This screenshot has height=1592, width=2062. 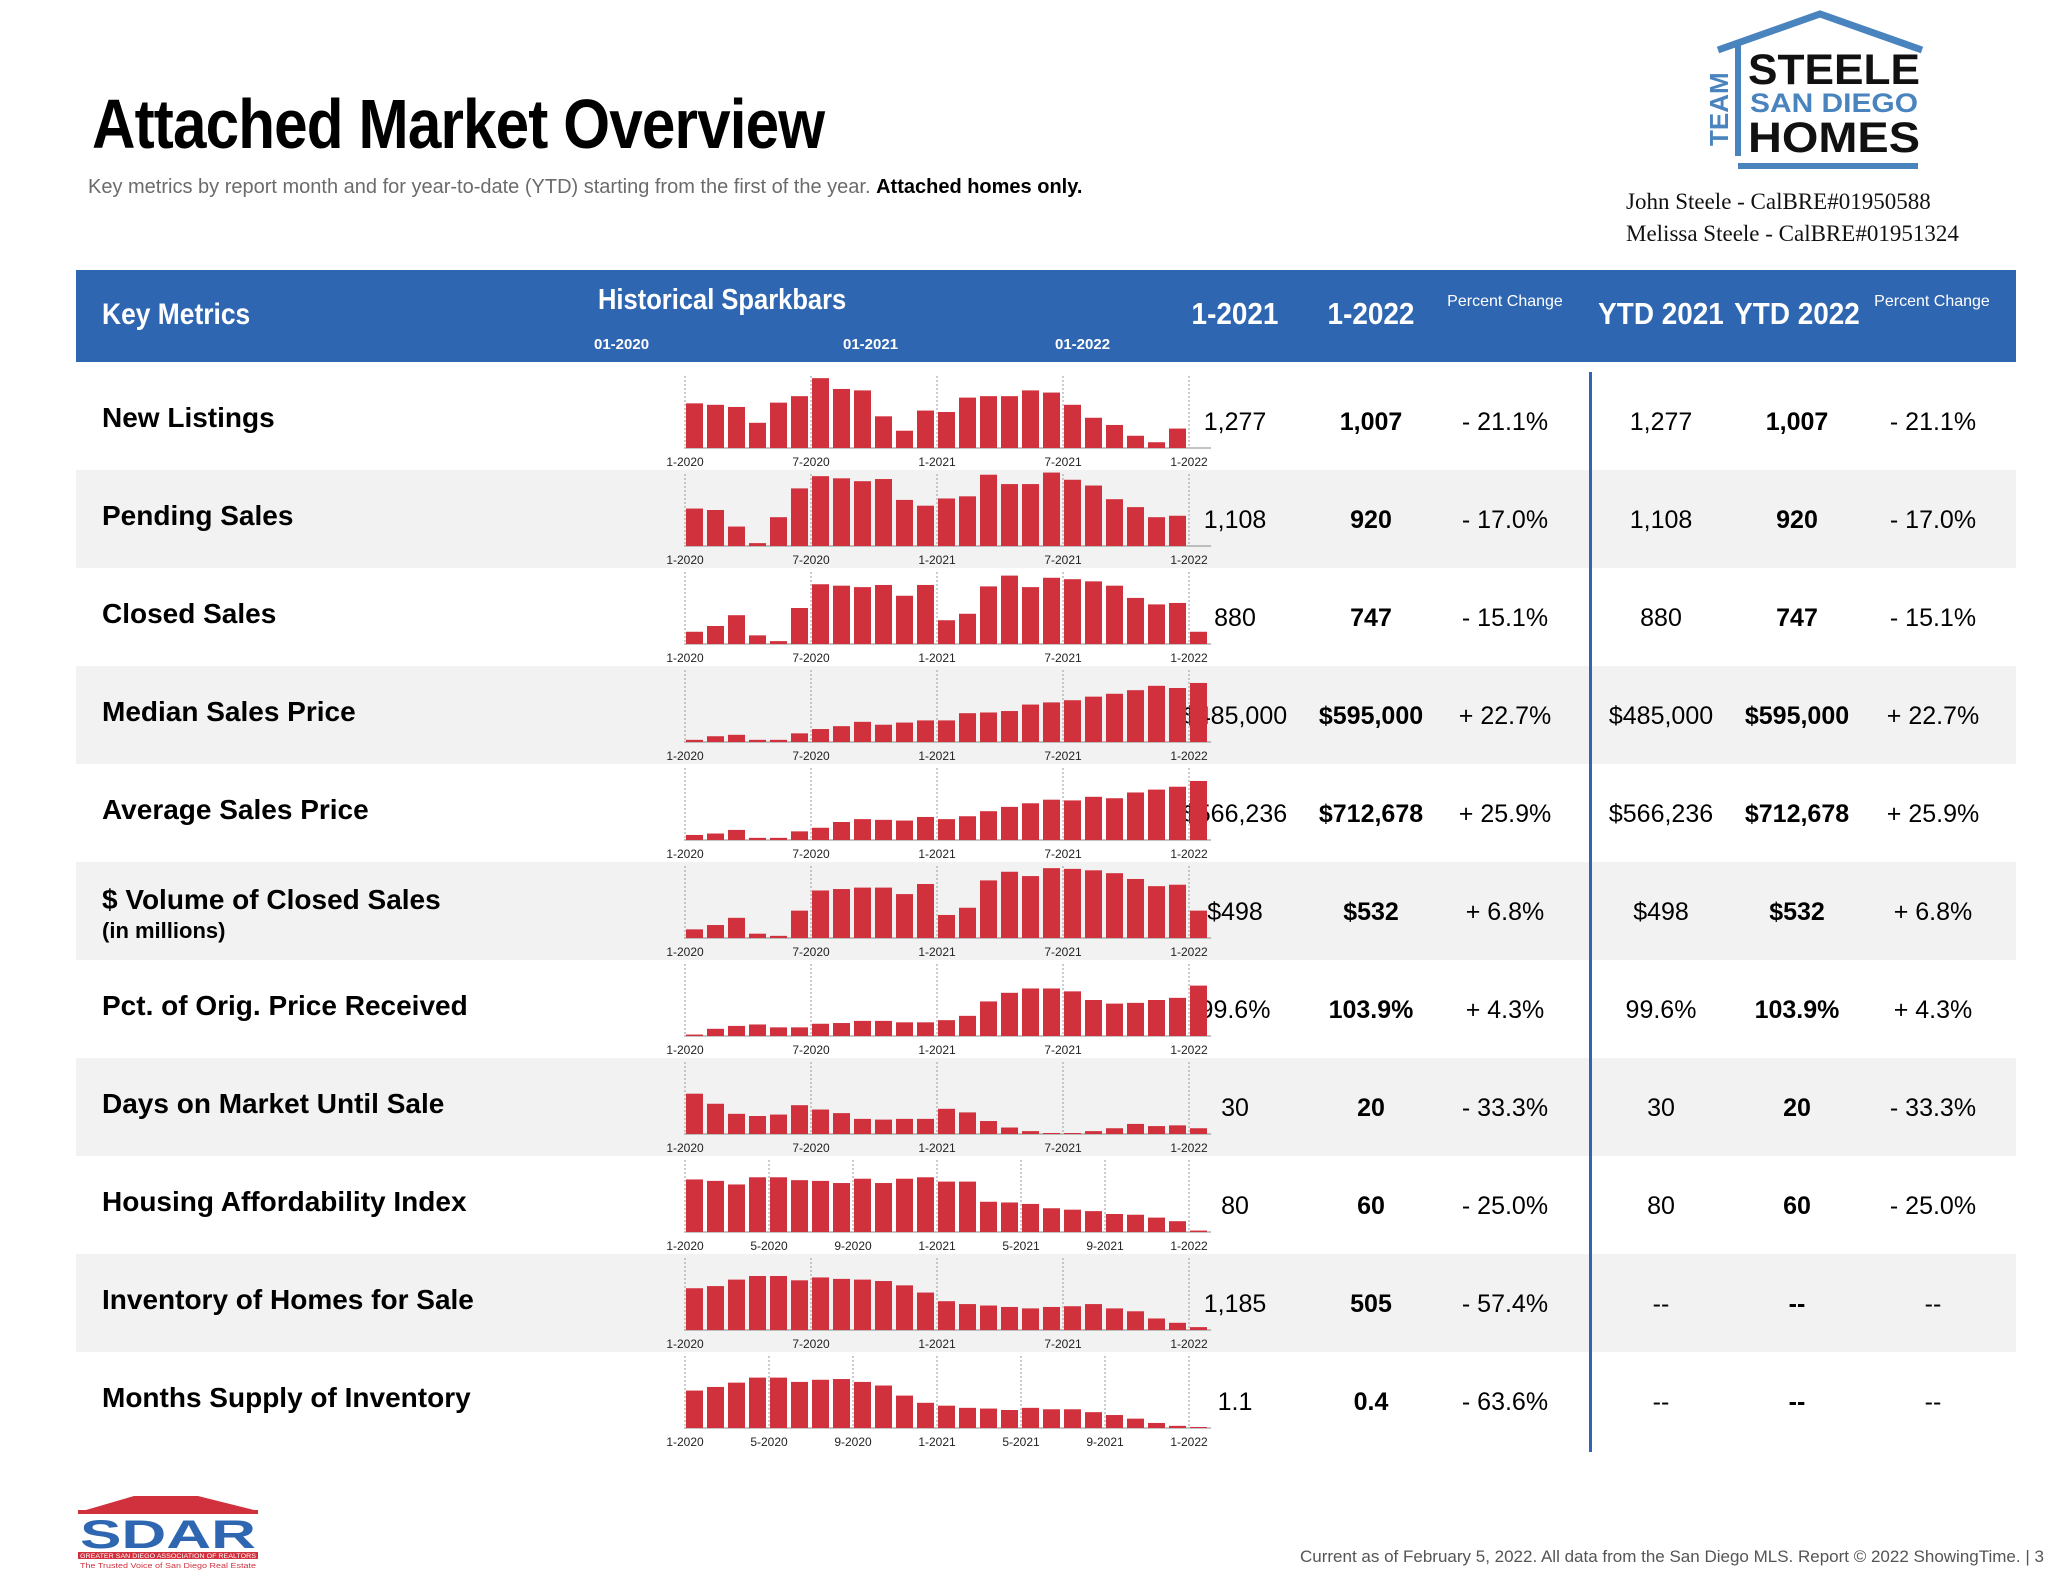 I want to click on metric-value-pct: - 63.6%, so click(x=1505, y=1402).